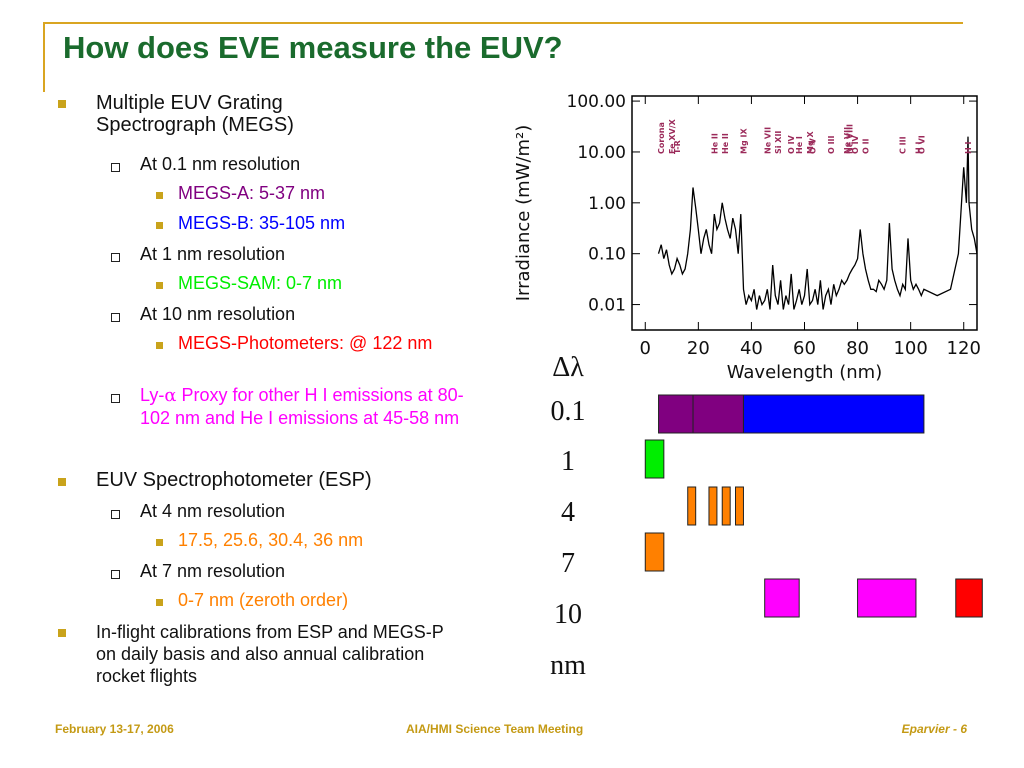  What do you see at coordinates (271, 540) in the screenshot?
I see `bullet-esp-lines: 17.5, 25.6, 30.4, 36 nm` at bounding box center [271, 540].